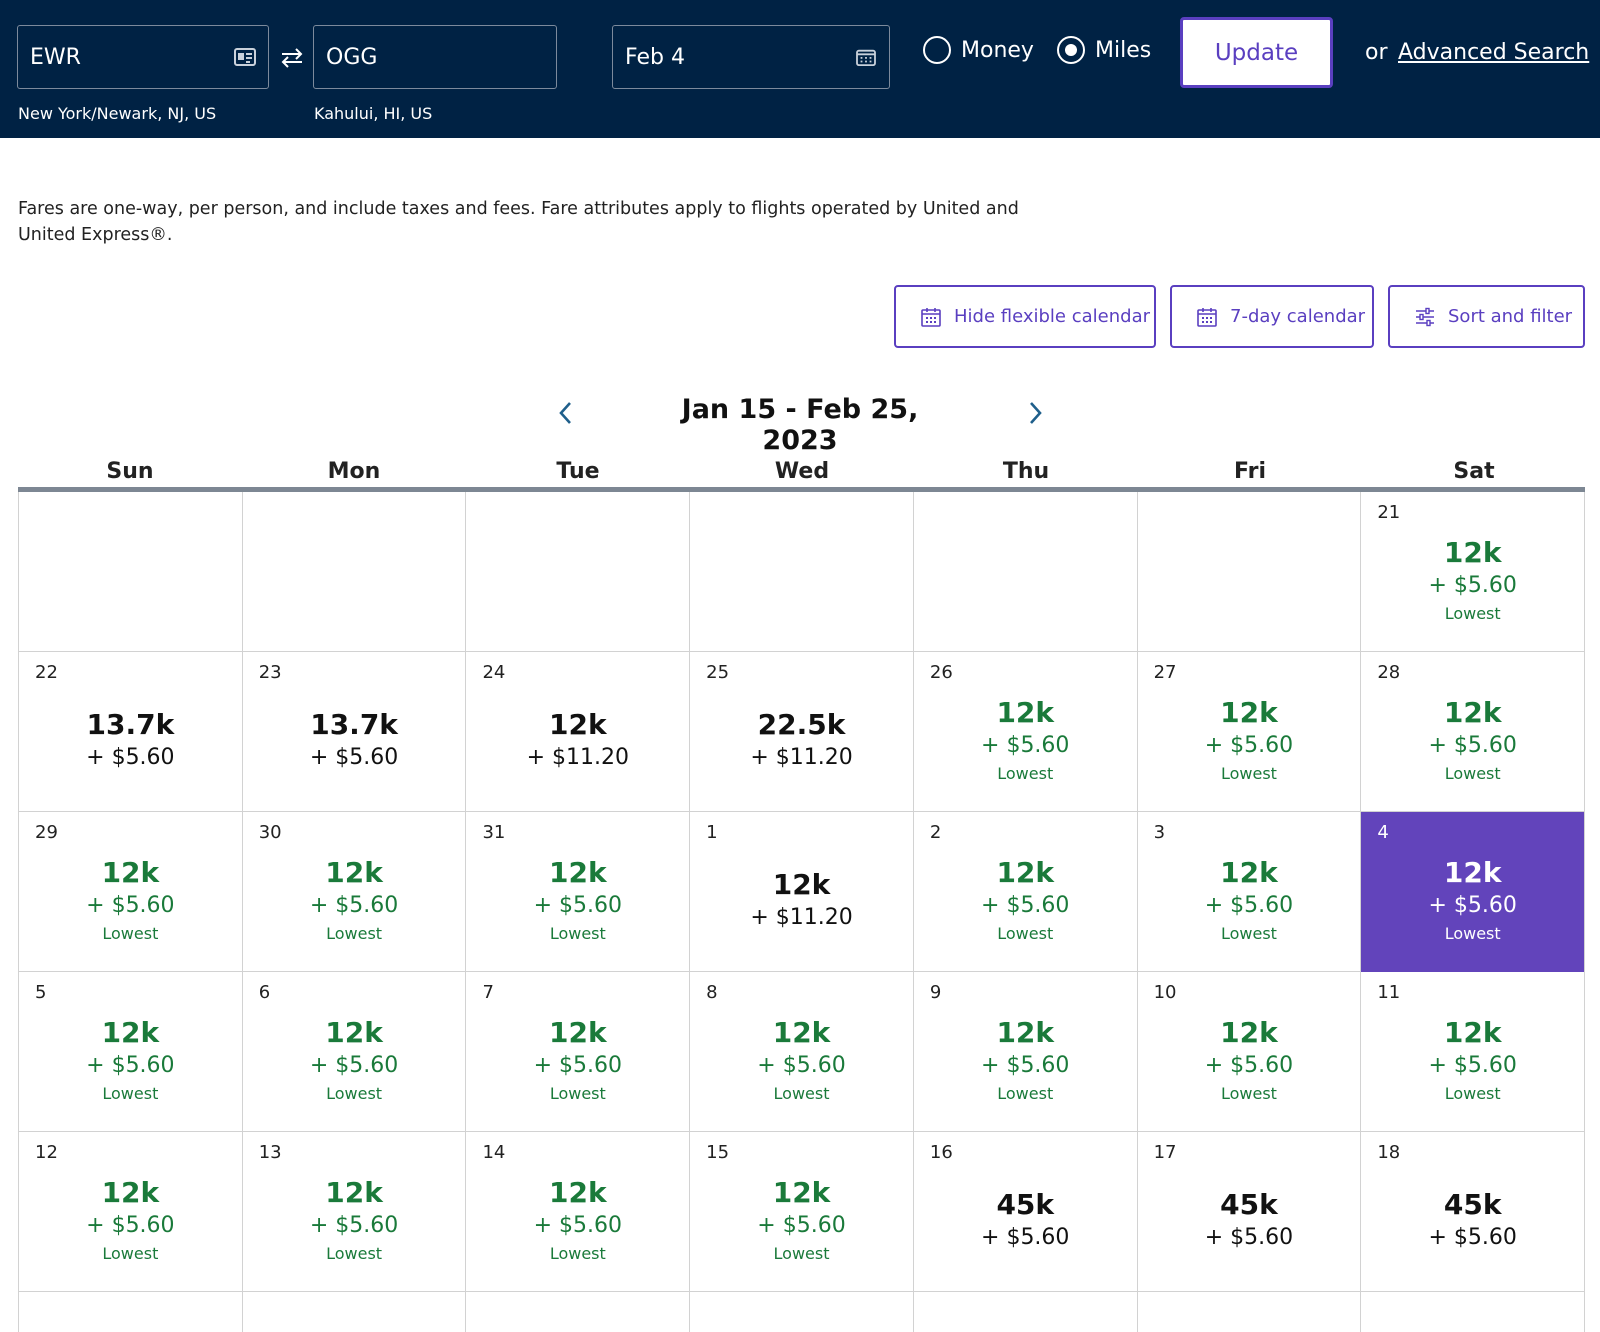 The height and width of the screenshot is (1332, 1600). What do you see at coordinates (578, 1212) in the screenshot?
I see `calendar-day-cell: 14 12k + $5.60 Lowest` at bounding box center [578, 1212].